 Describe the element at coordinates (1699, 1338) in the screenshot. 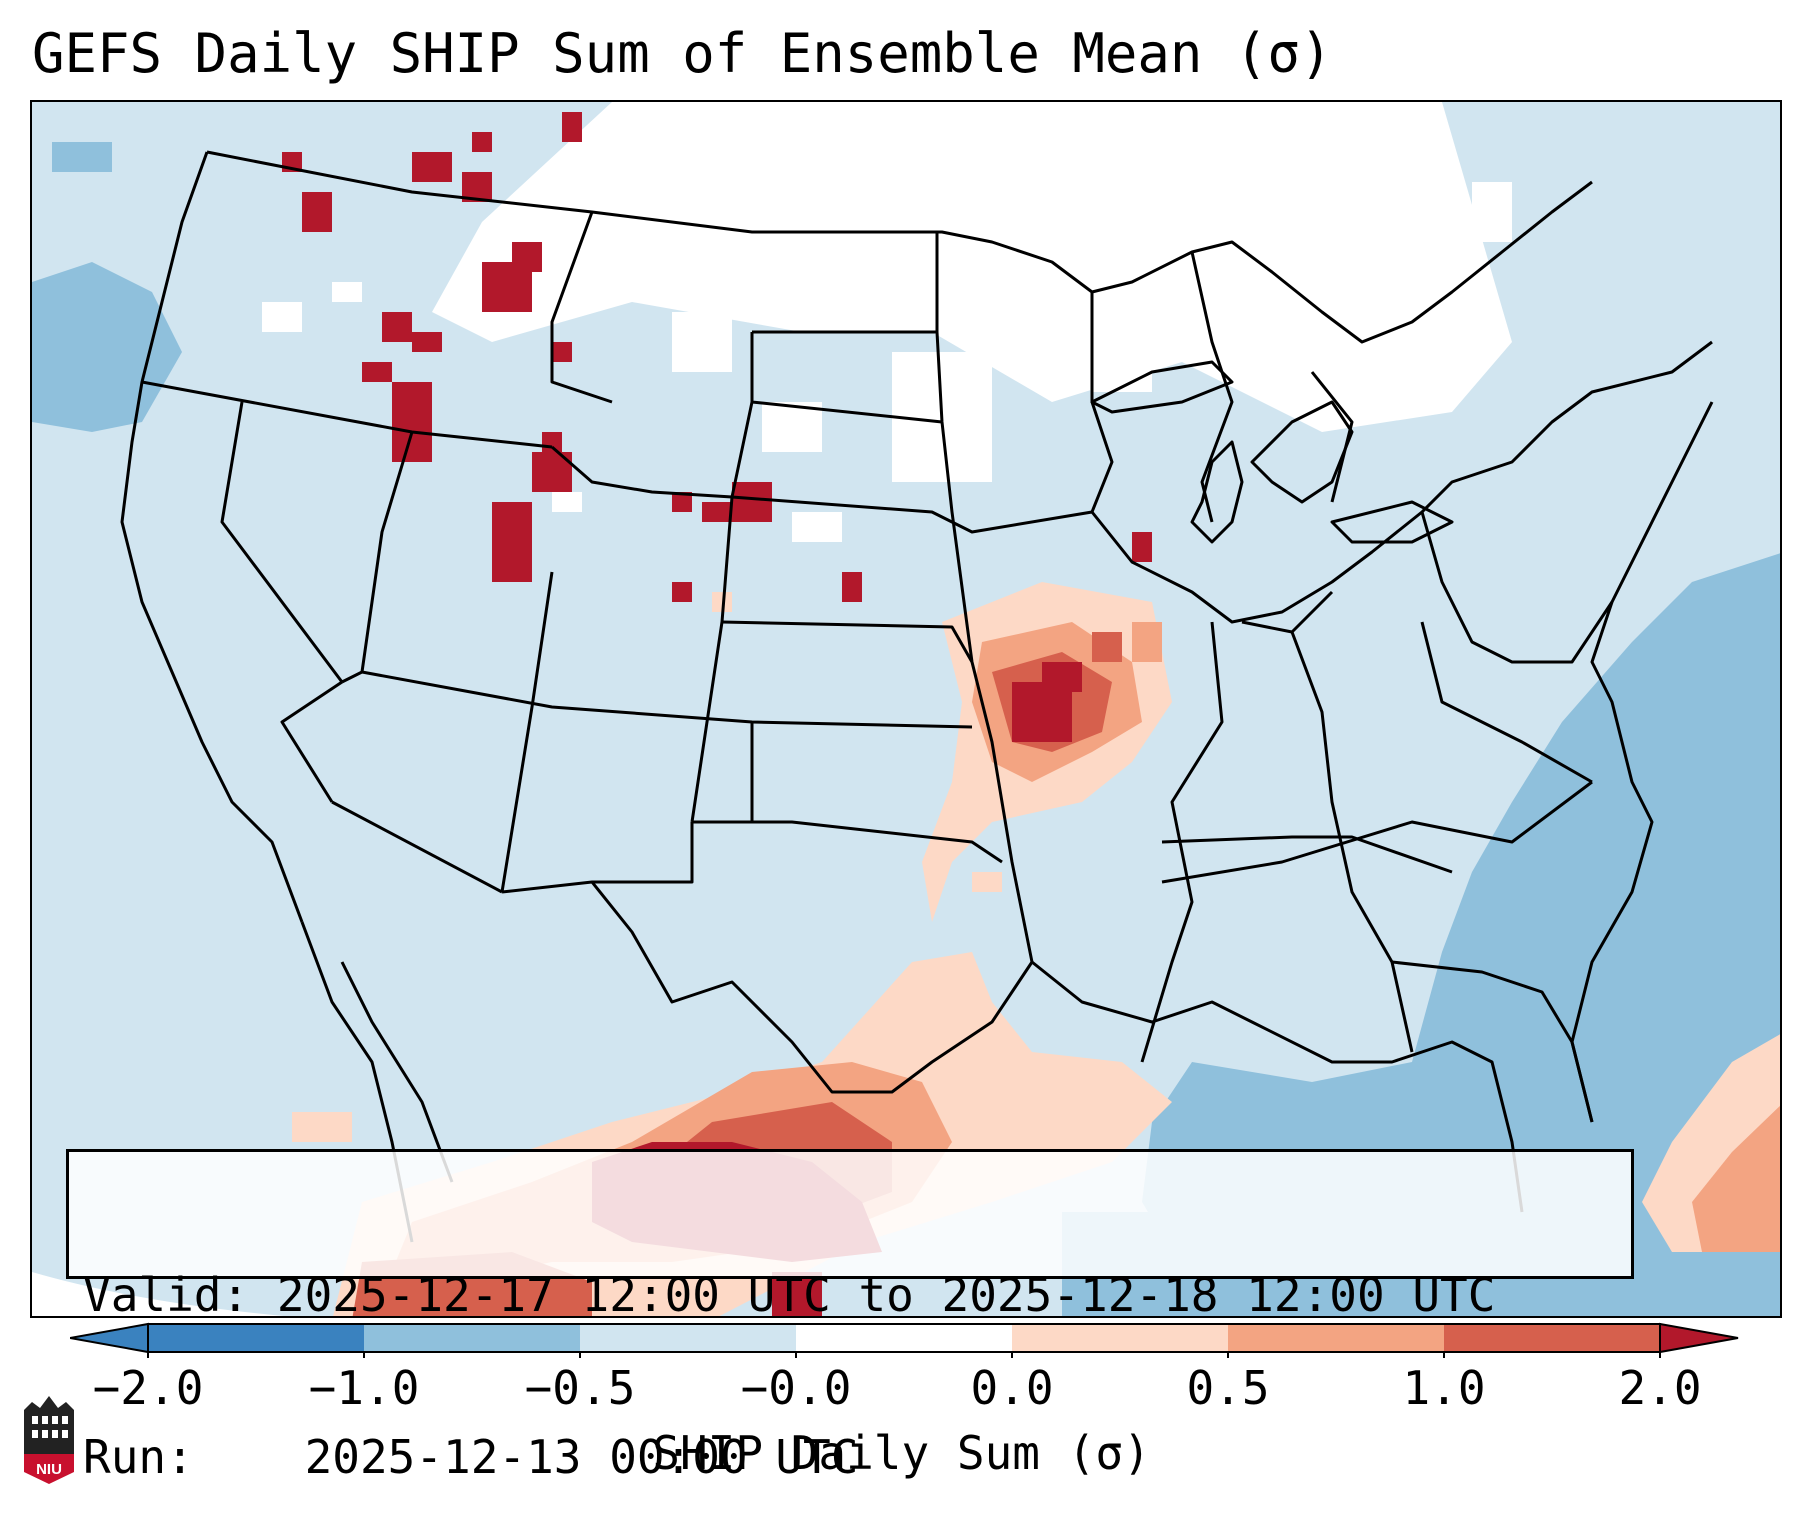

I see `colorbar-extend-high` at that location.